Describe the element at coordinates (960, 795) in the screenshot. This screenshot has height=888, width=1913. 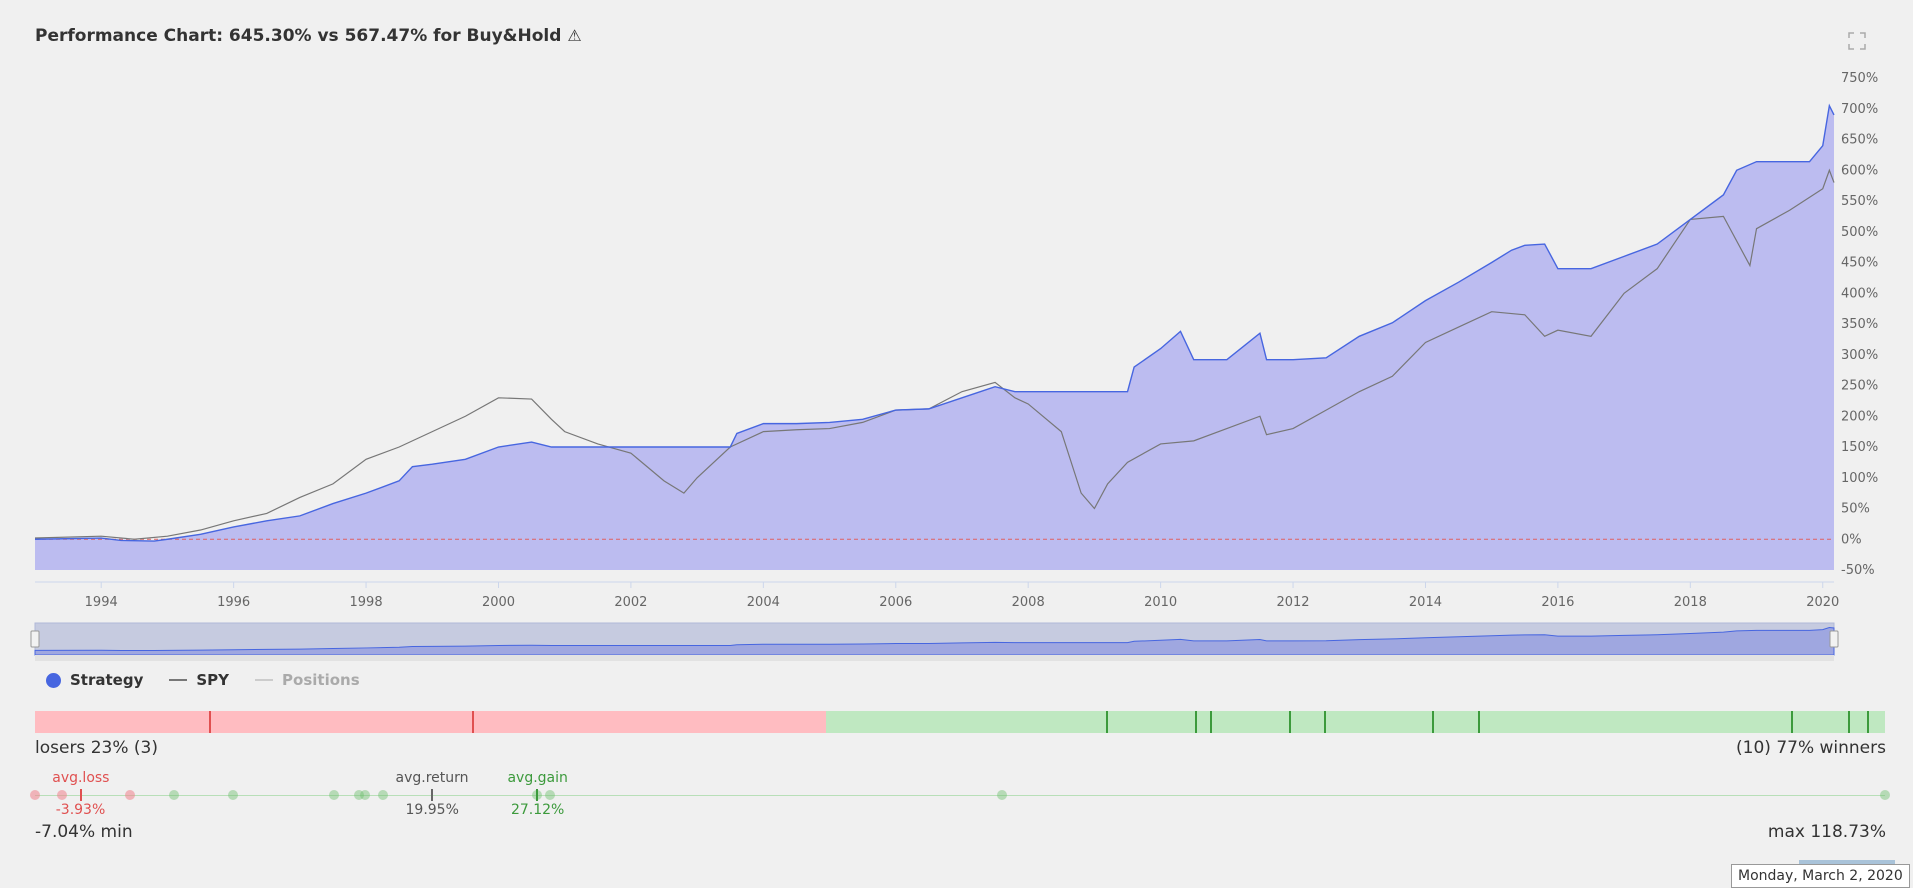
I see `returns-axis-line` at that location.